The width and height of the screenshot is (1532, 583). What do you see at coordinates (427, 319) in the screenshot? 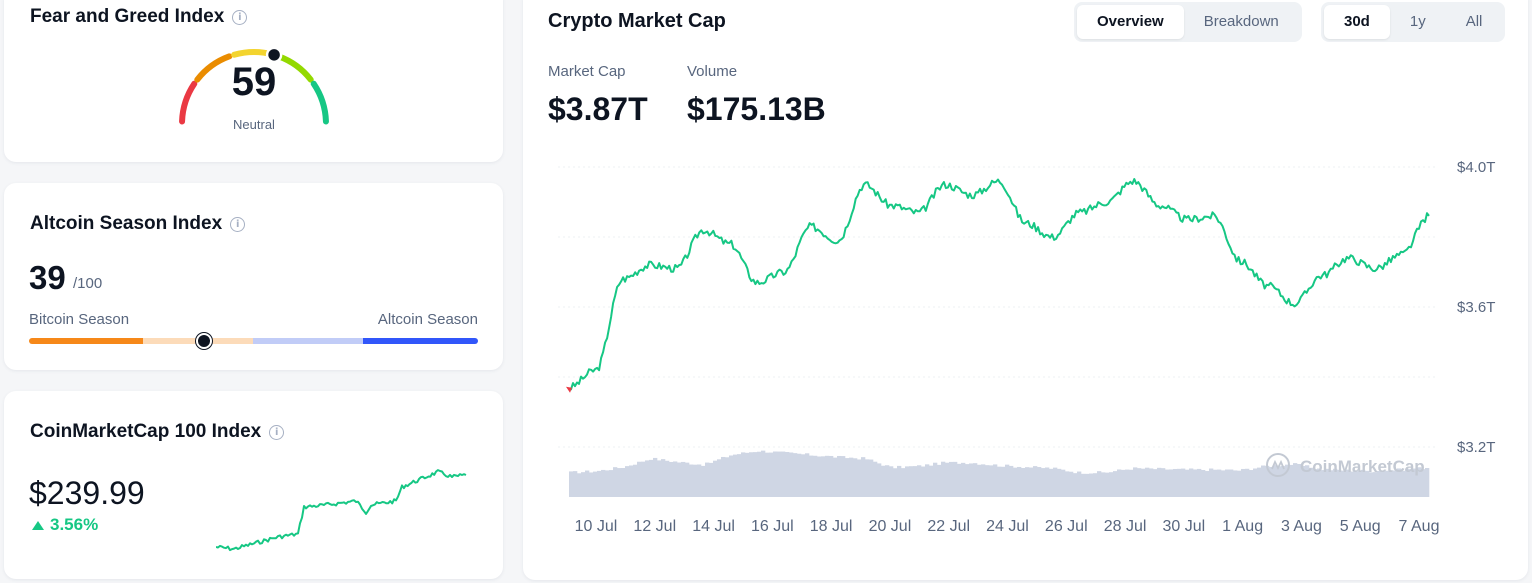
I see `altcoin-season-label: Altcoin Season` at bounding box center [427, 319].